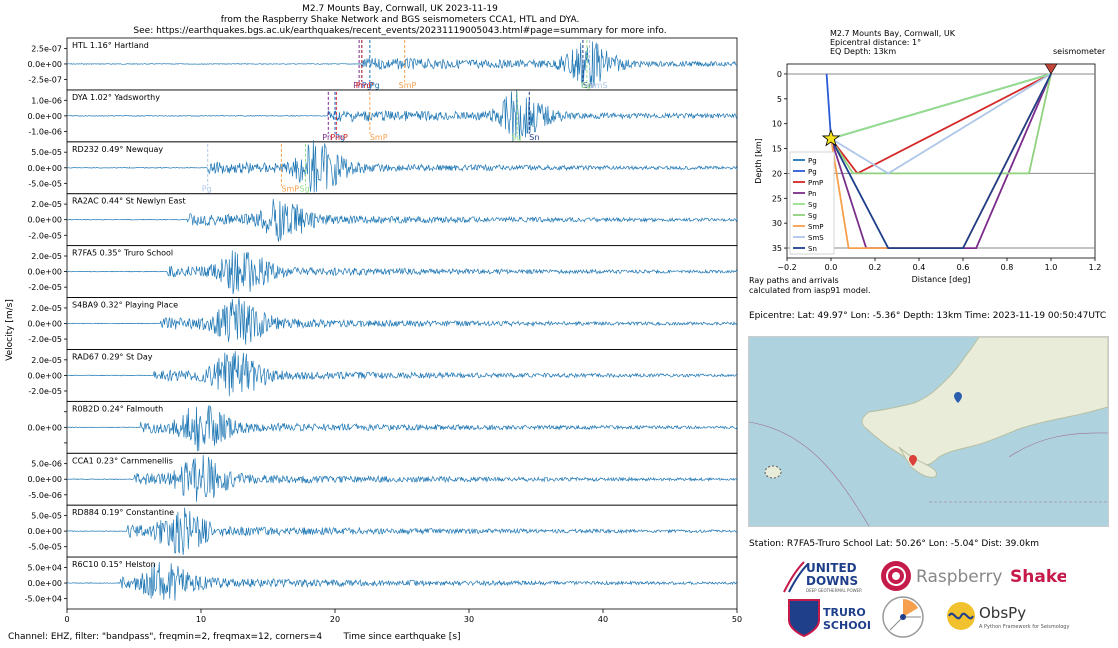  I want to click on cornwall-landmass, so click(984, 401).